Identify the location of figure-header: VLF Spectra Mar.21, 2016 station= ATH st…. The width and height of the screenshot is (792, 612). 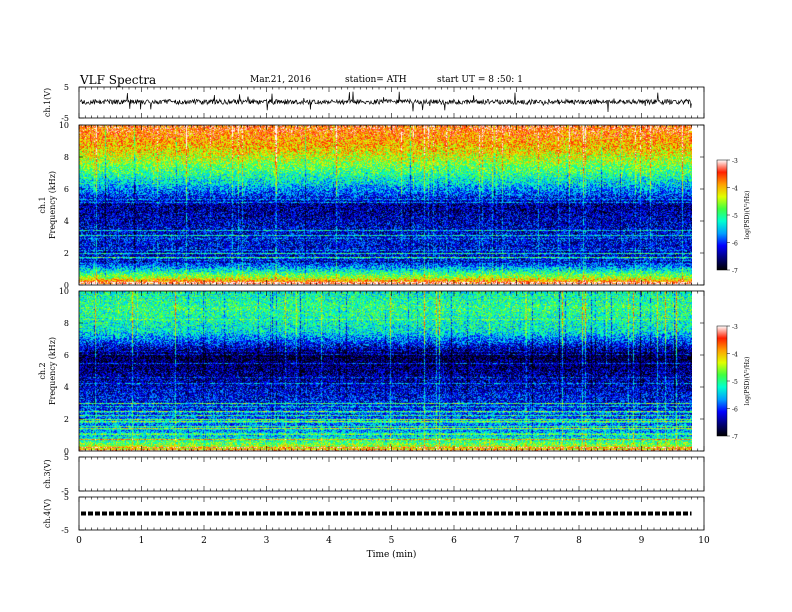
(396, 45).